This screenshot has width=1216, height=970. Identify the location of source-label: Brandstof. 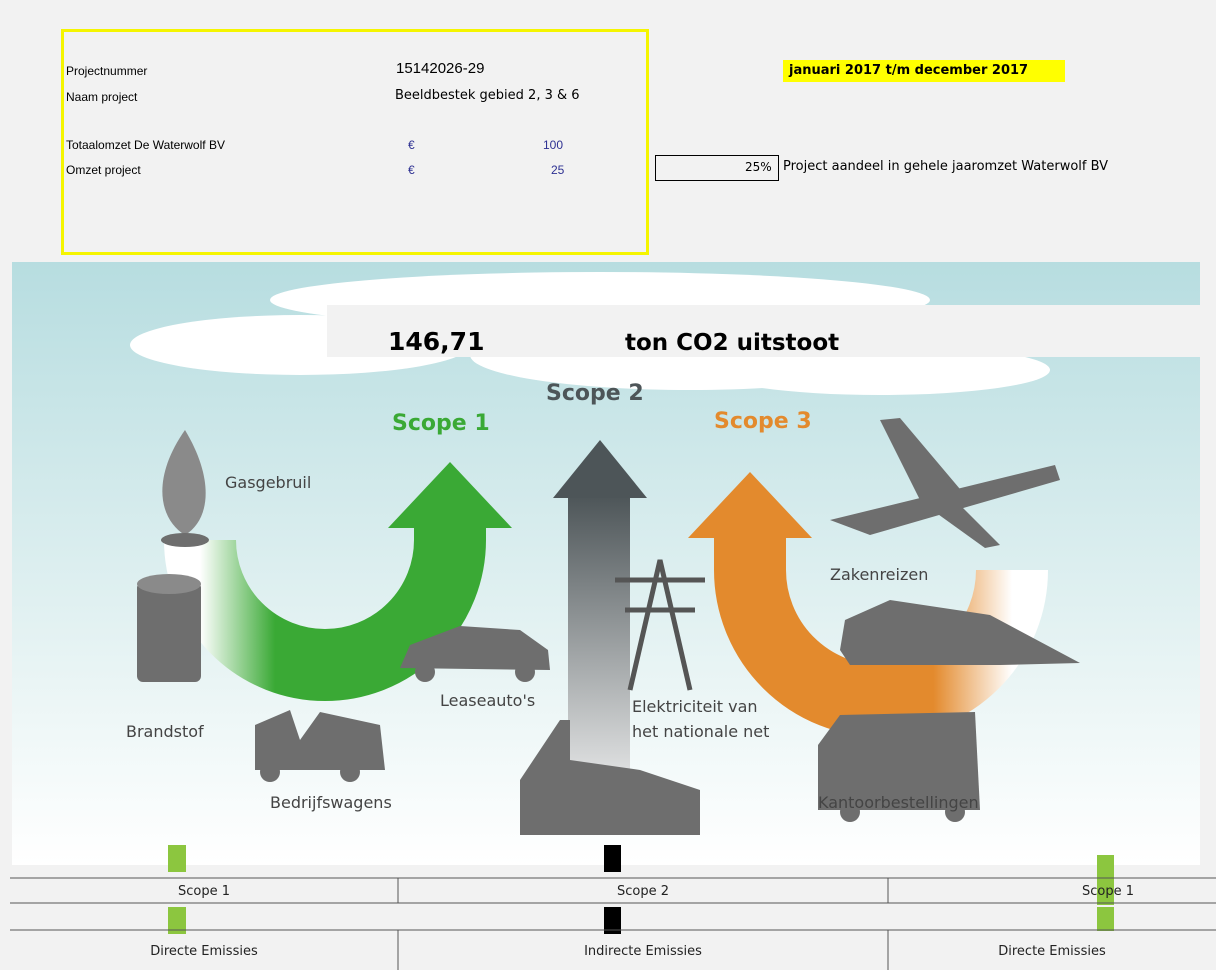
(165, 731).